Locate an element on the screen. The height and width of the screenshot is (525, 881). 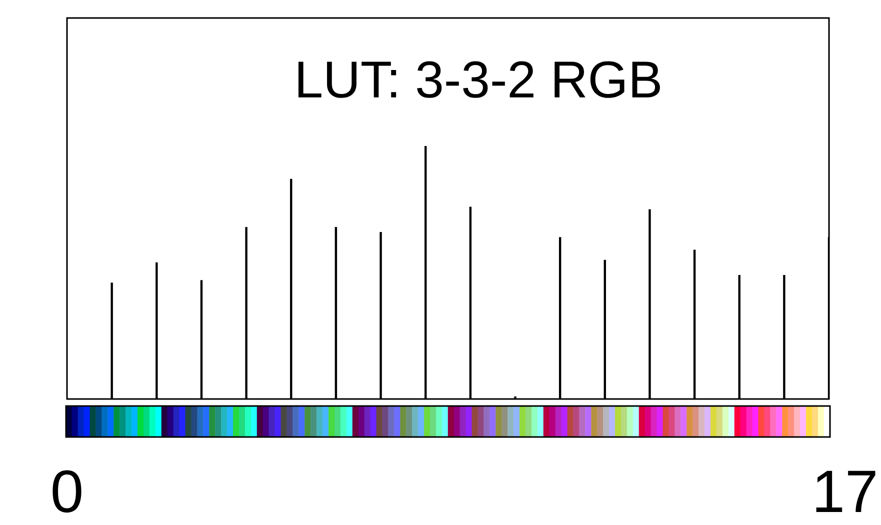
chart-title: LUT: 3-3-2 RGB is located at coordinates (479, 79).